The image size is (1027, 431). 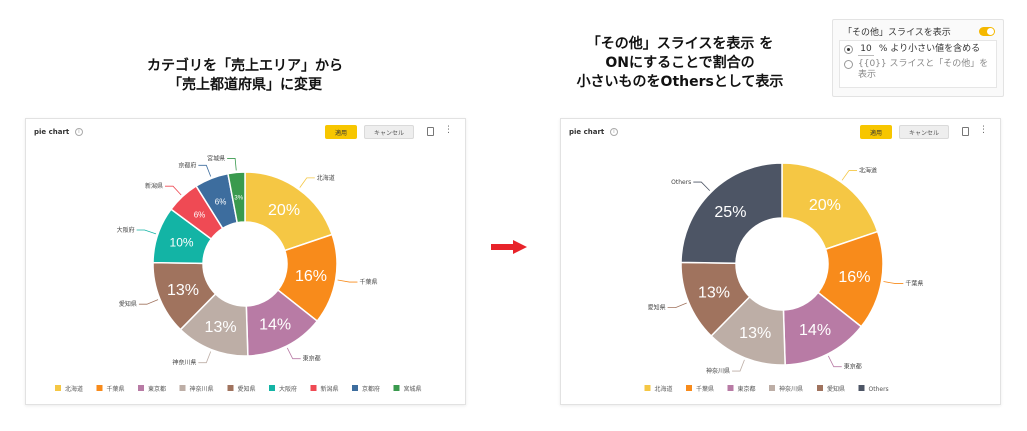 I want to click on setting-title: 「その他」スライスを表示, so click(x=897, y=32).